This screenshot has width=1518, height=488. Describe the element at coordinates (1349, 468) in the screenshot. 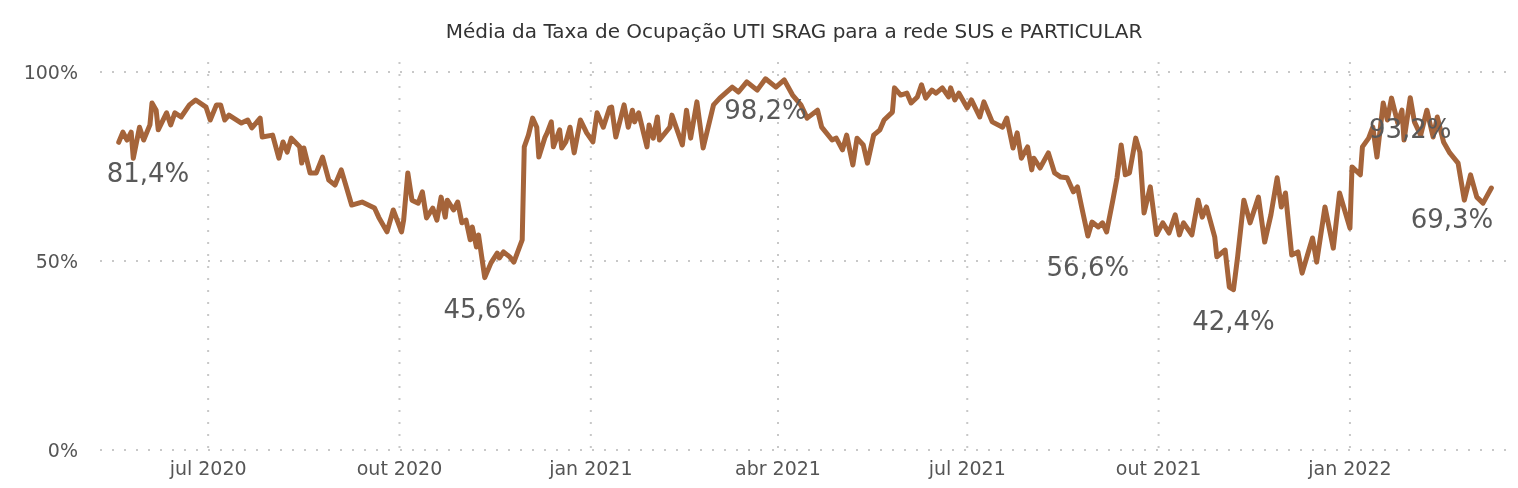

I see `x-tick-label: jan 2022` at that location.